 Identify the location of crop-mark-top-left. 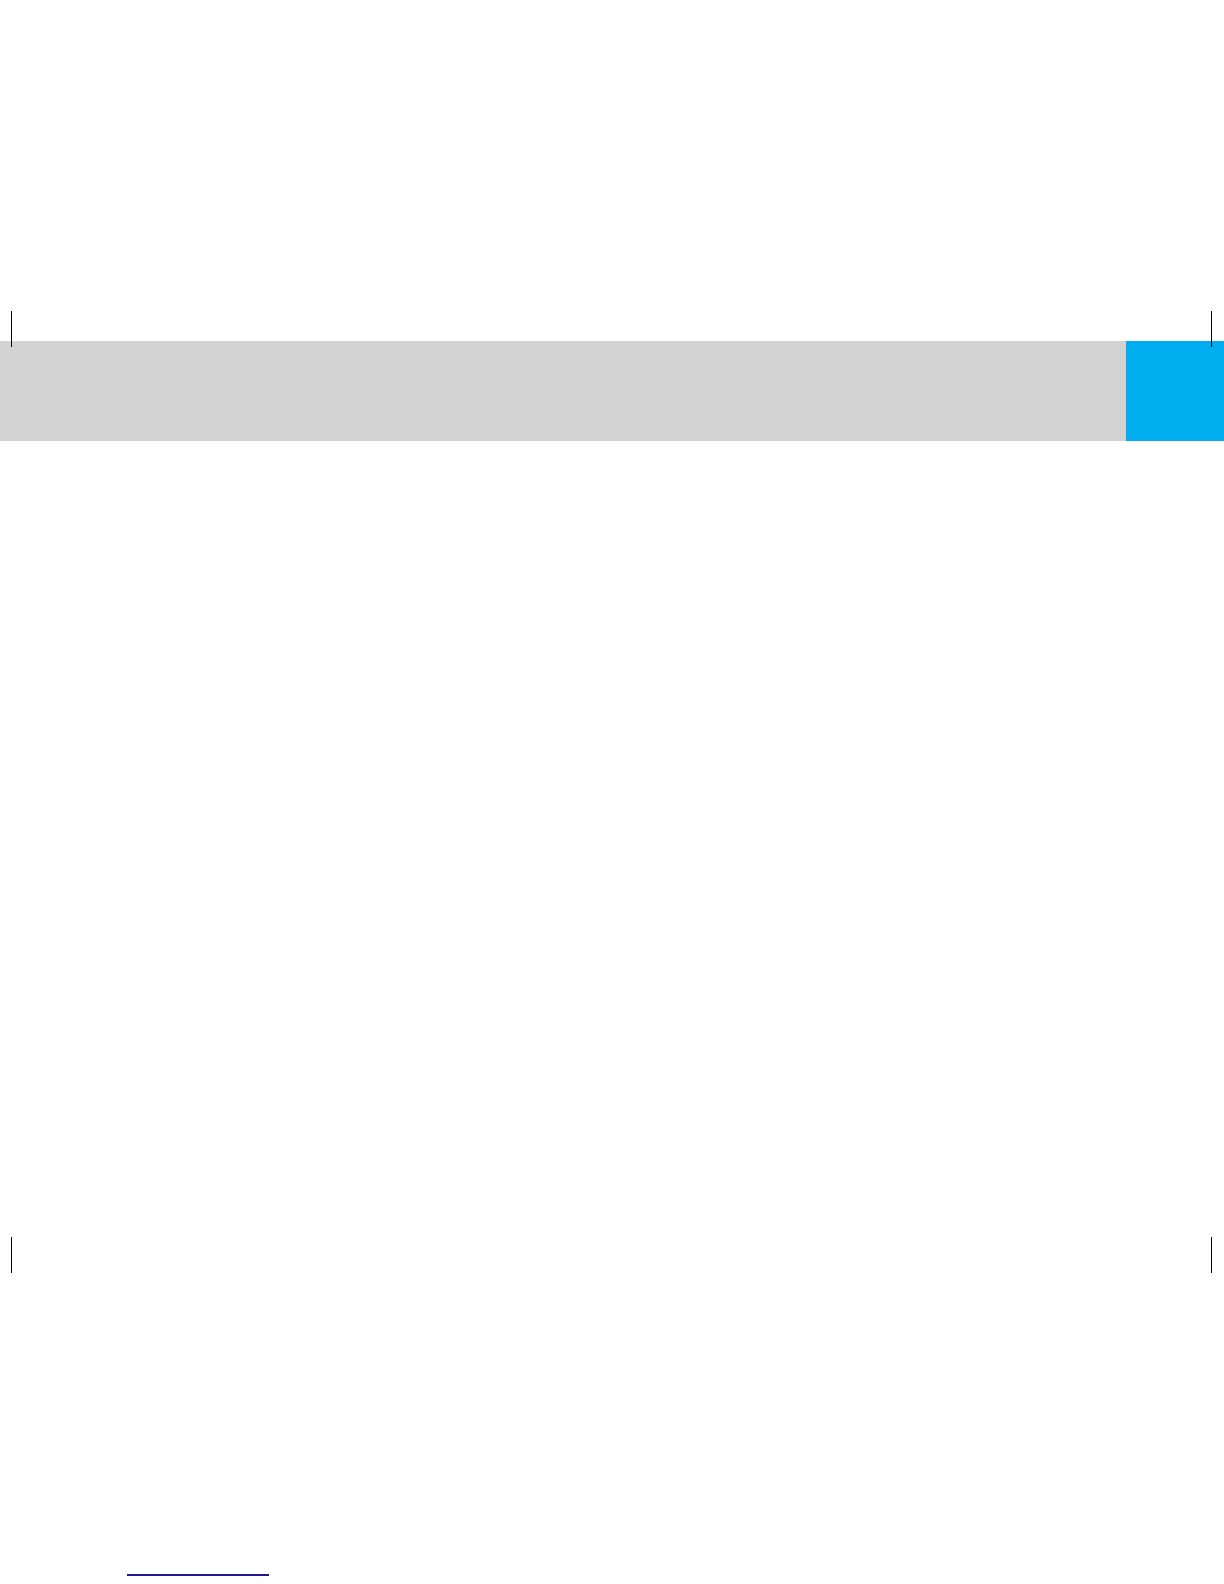
(11, 329).